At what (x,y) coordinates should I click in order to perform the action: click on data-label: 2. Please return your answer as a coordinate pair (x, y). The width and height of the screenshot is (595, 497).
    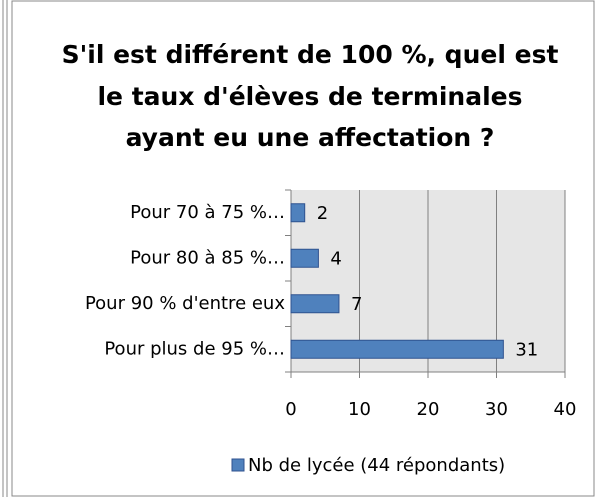
    Looking at the image, I should click on (322, 213).